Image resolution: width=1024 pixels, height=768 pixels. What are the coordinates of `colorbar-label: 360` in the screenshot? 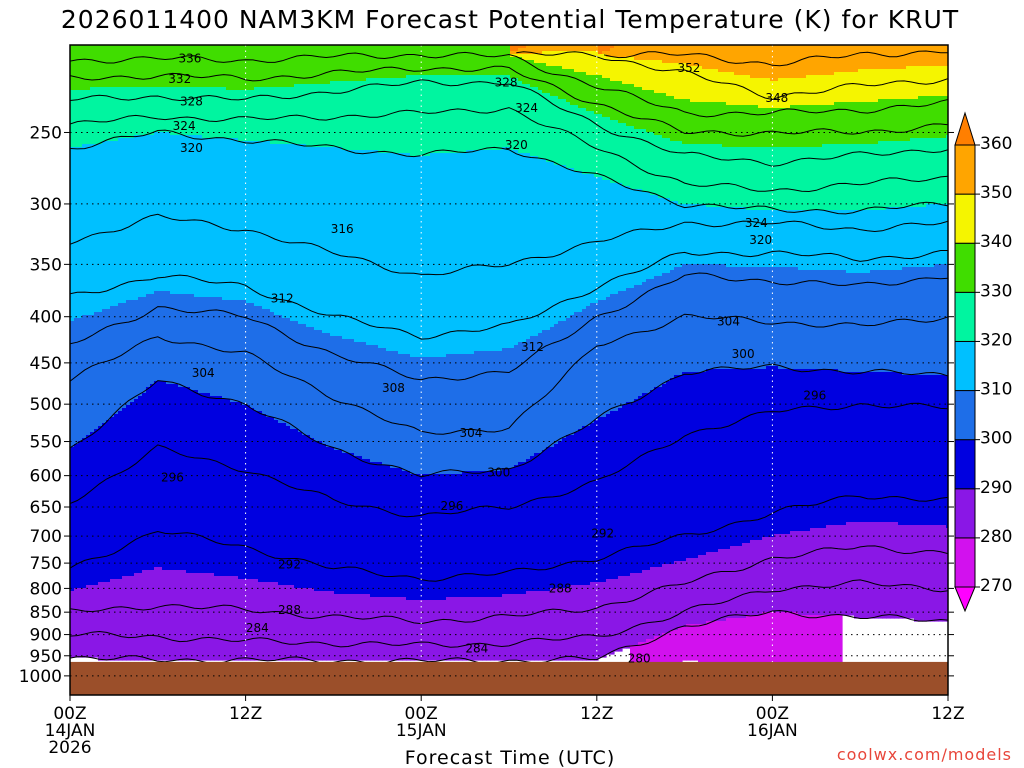 It's located at (996, 144).